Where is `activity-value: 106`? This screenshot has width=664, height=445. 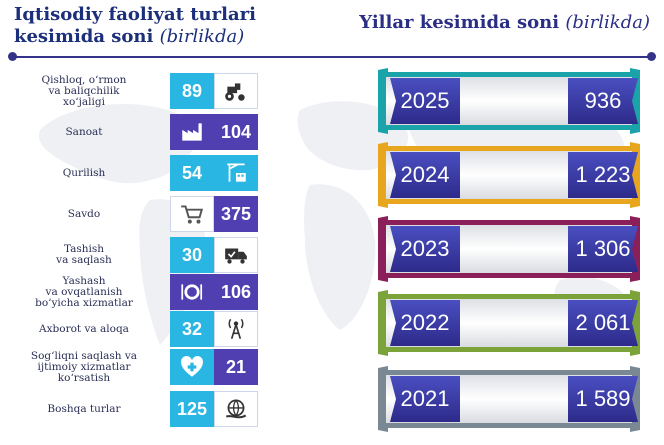
activity-value: 106 is located at coordinates (236, 292).